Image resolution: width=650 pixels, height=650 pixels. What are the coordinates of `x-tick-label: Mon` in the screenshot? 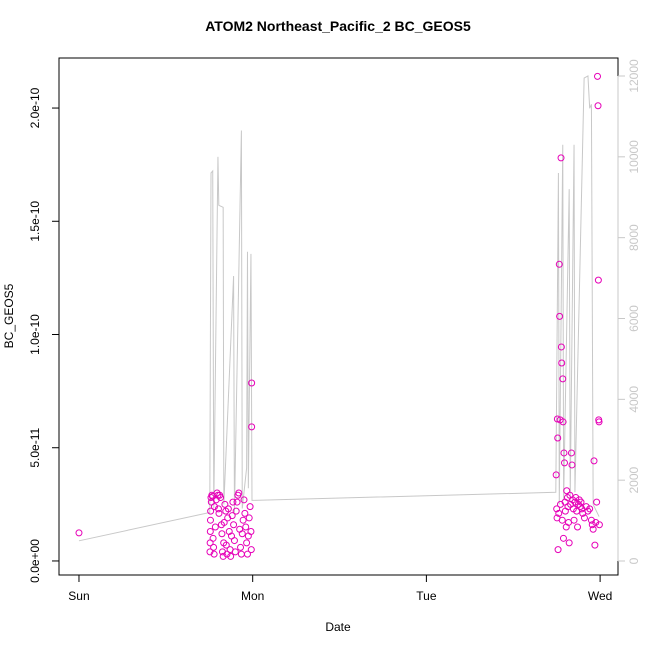 It's located at (252, 596).